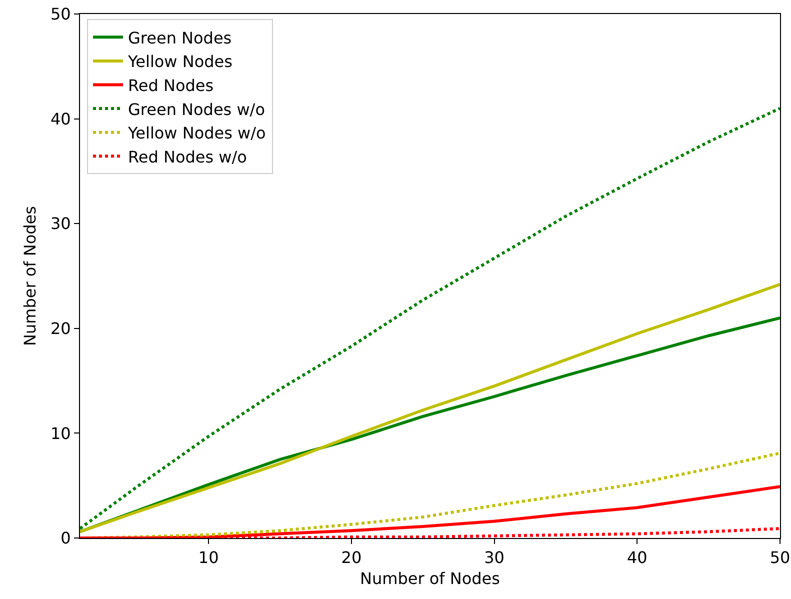 Image resolution: width=791 pixels, height=599 pixels. What do you see at coordinates (187, 156) in the screenshot?
I see `legend-label: Red Nodes w/o` at bounding box center [187, 156].